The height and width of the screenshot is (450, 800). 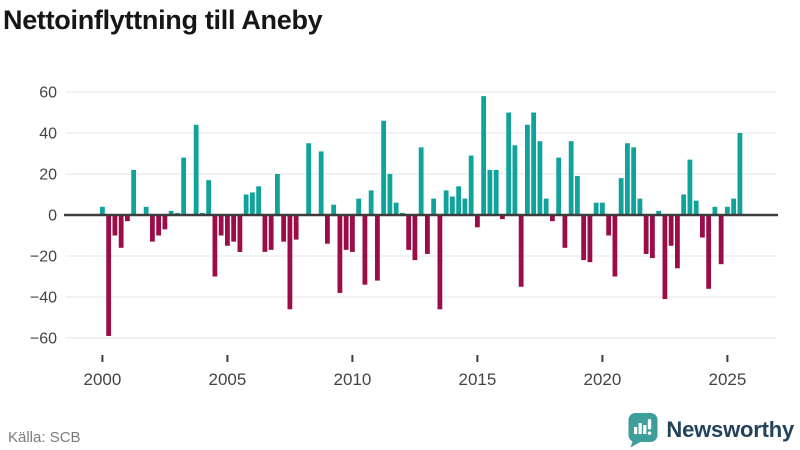 What do you see at coordinates (727, 379) in the screenshot?
I see `x-axis-tick-label: 2025` at bounding box center [727, 379].